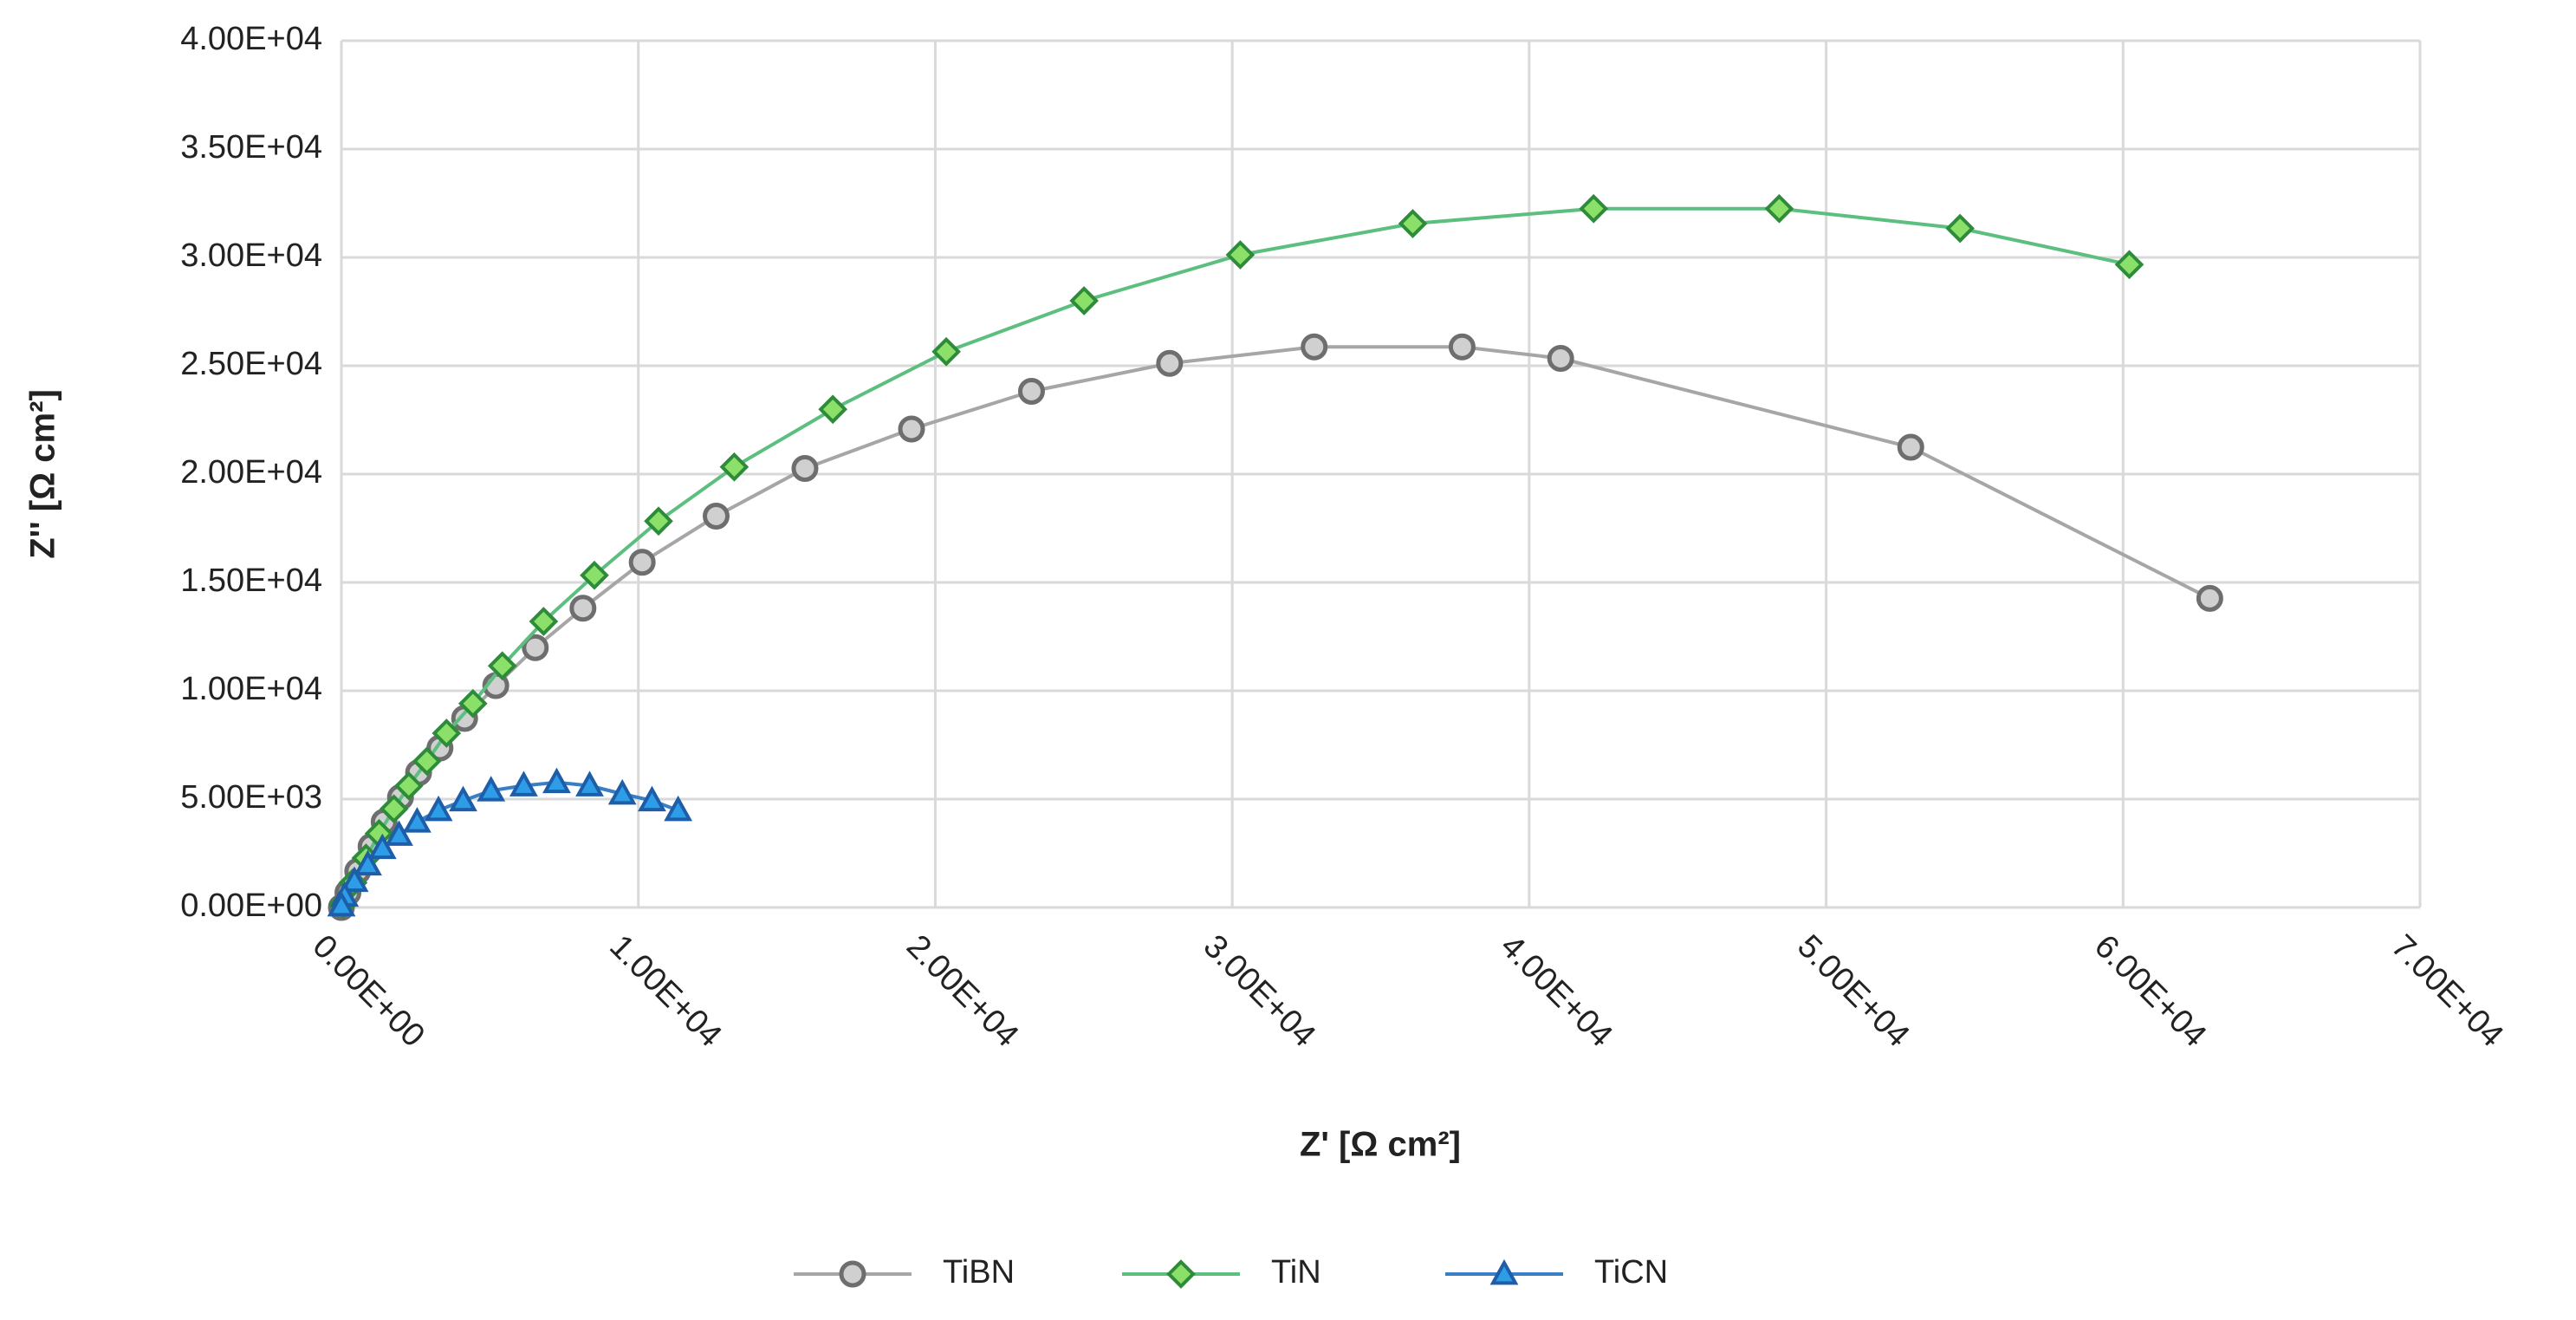  I want to click on legend-item: TiN, so click(1221, 1272).